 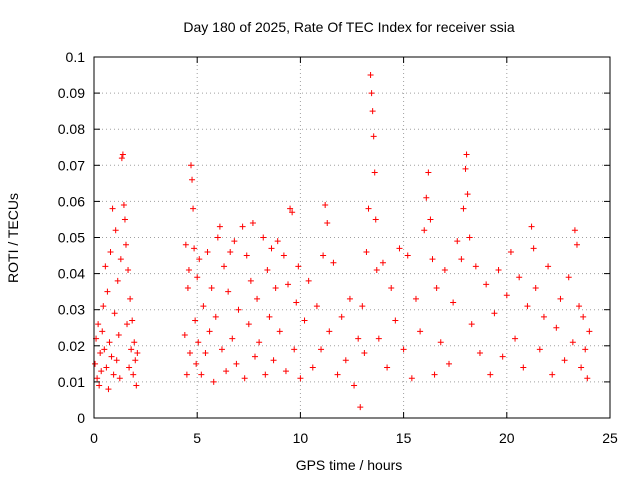 I want to click on y-tick-label: 0.02, so click(x=71, y=346).